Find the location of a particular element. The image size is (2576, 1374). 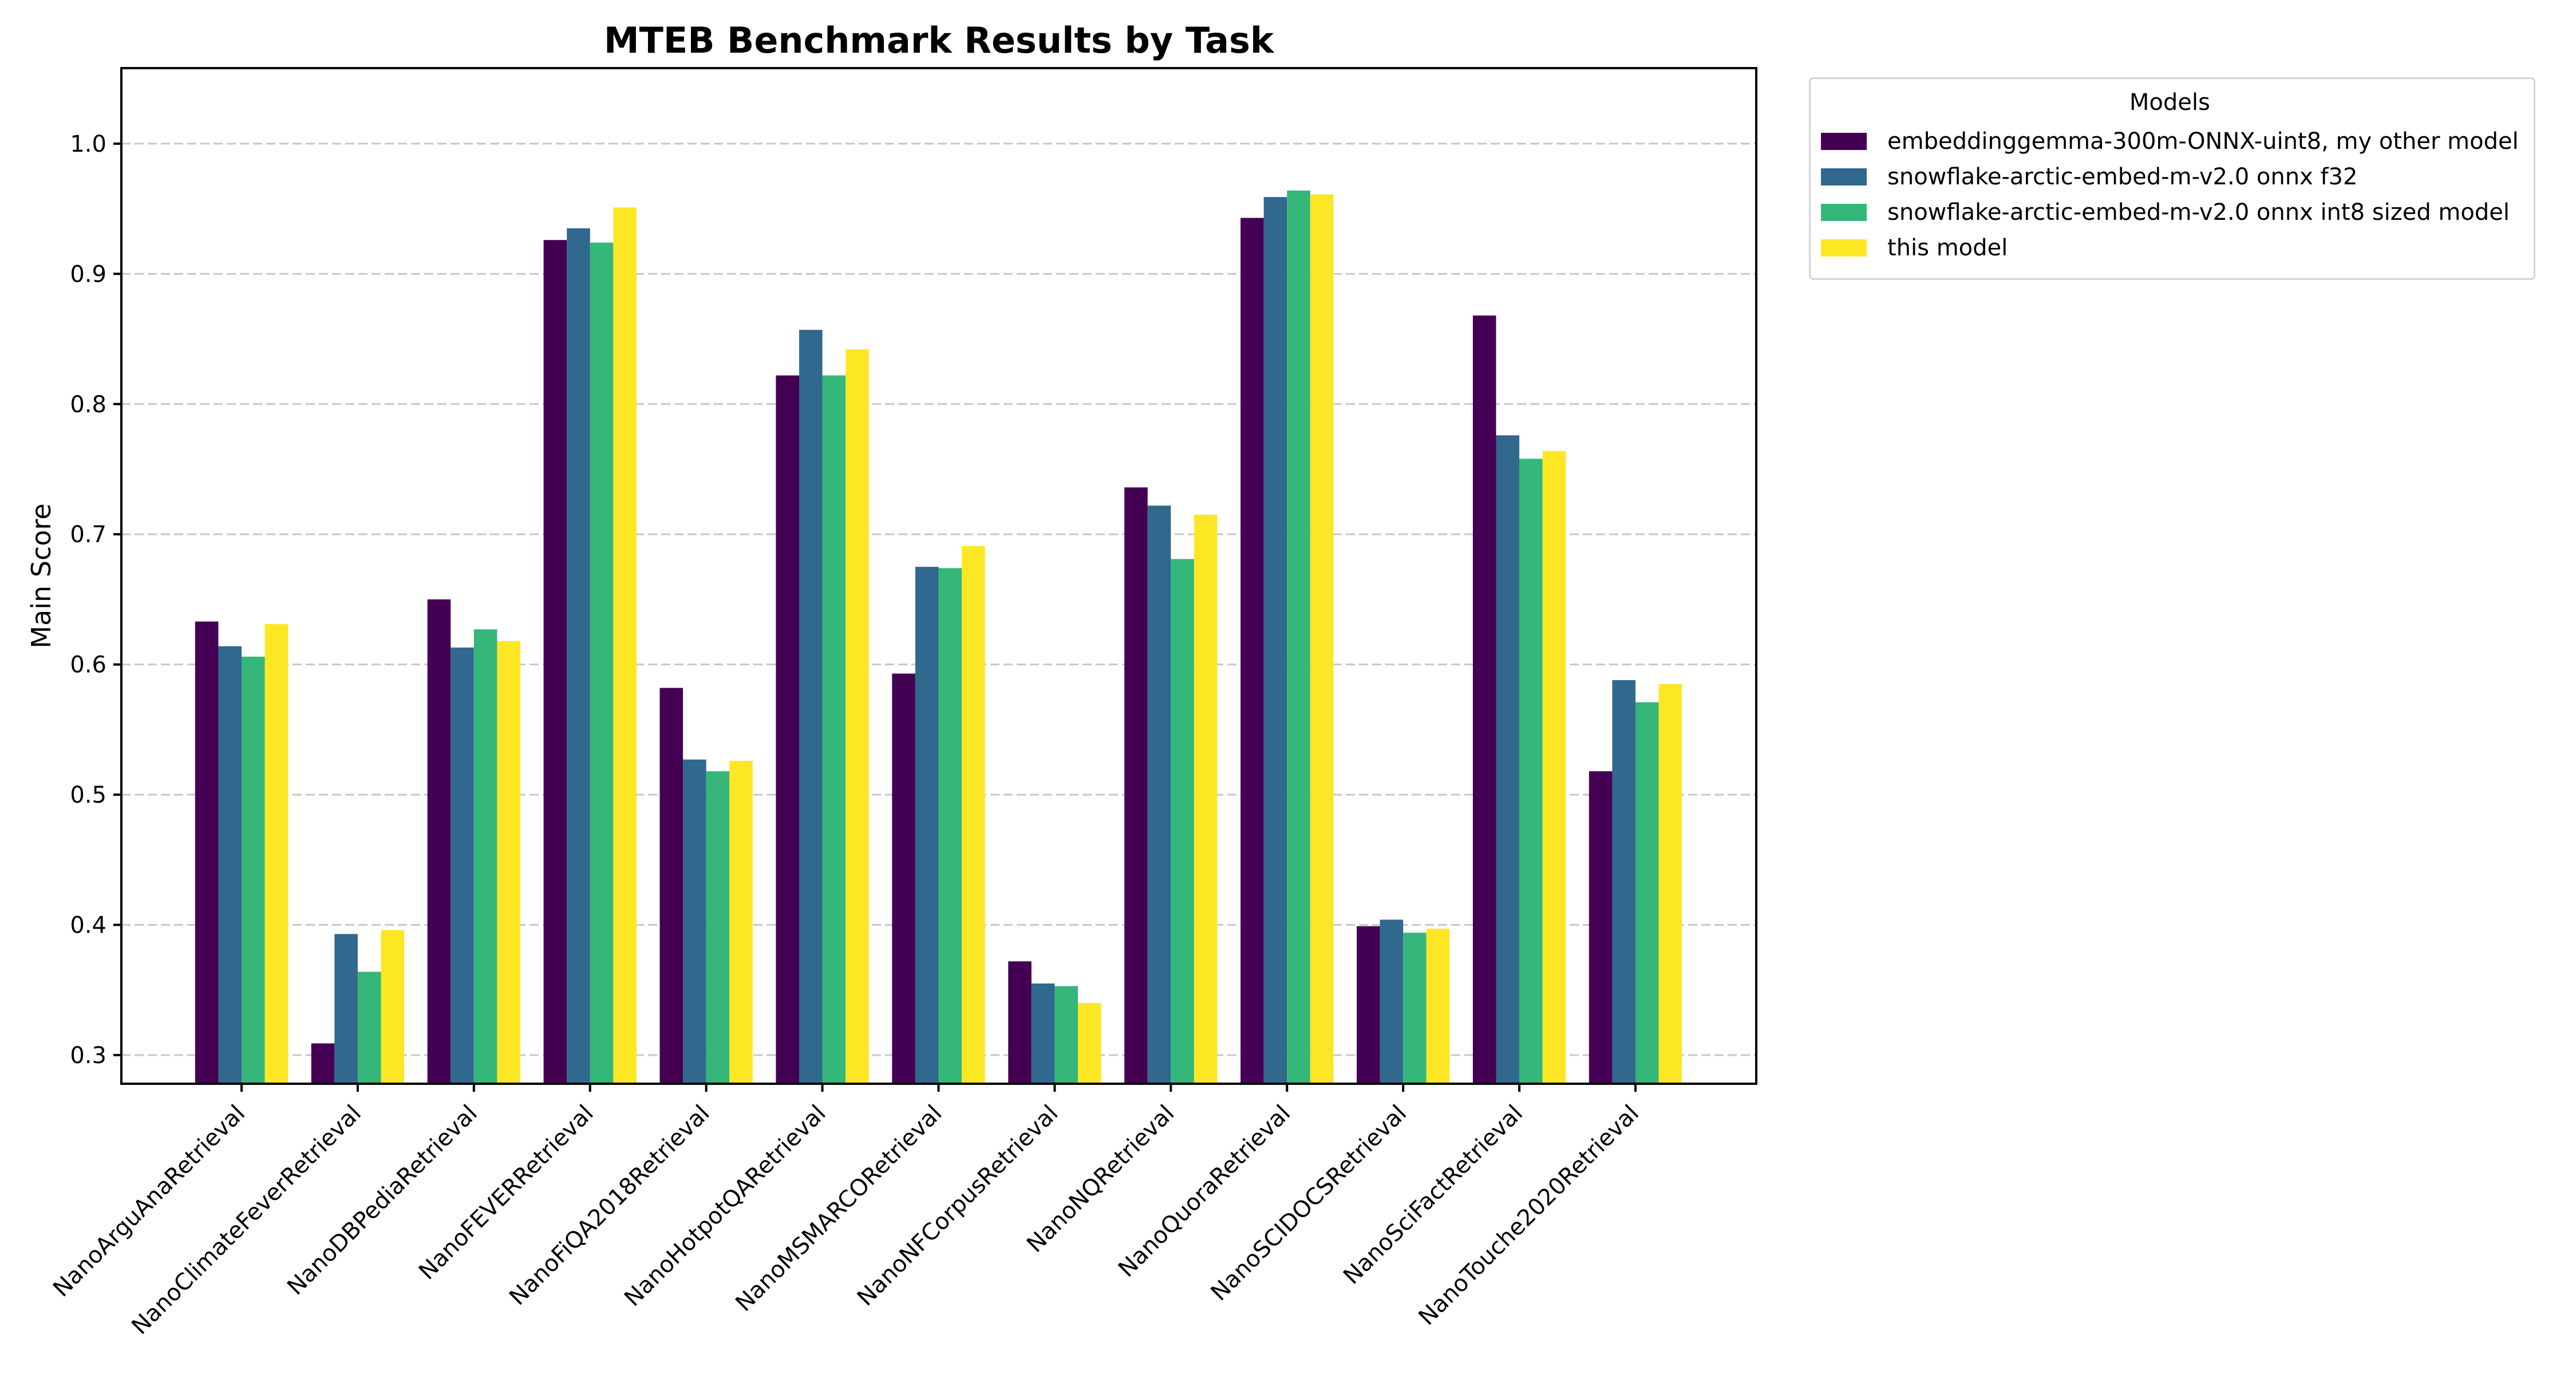

x-tick-label: NanoFiQA2018Retrieval is located at coordinates (609, 1206).